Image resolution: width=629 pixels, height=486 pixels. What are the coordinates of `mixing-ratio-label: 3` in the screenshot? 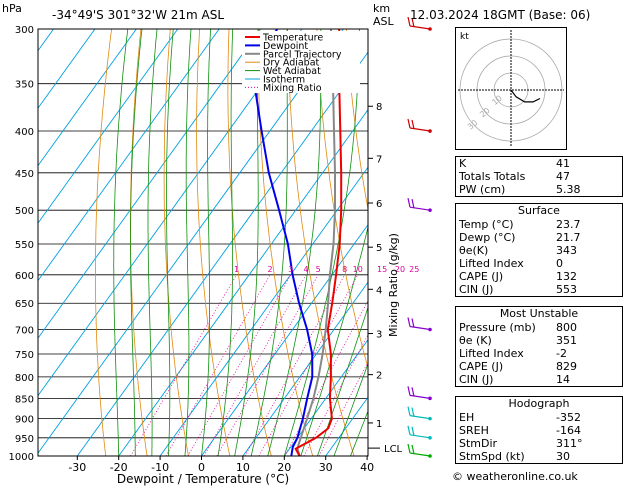 It's located at (290, 269).